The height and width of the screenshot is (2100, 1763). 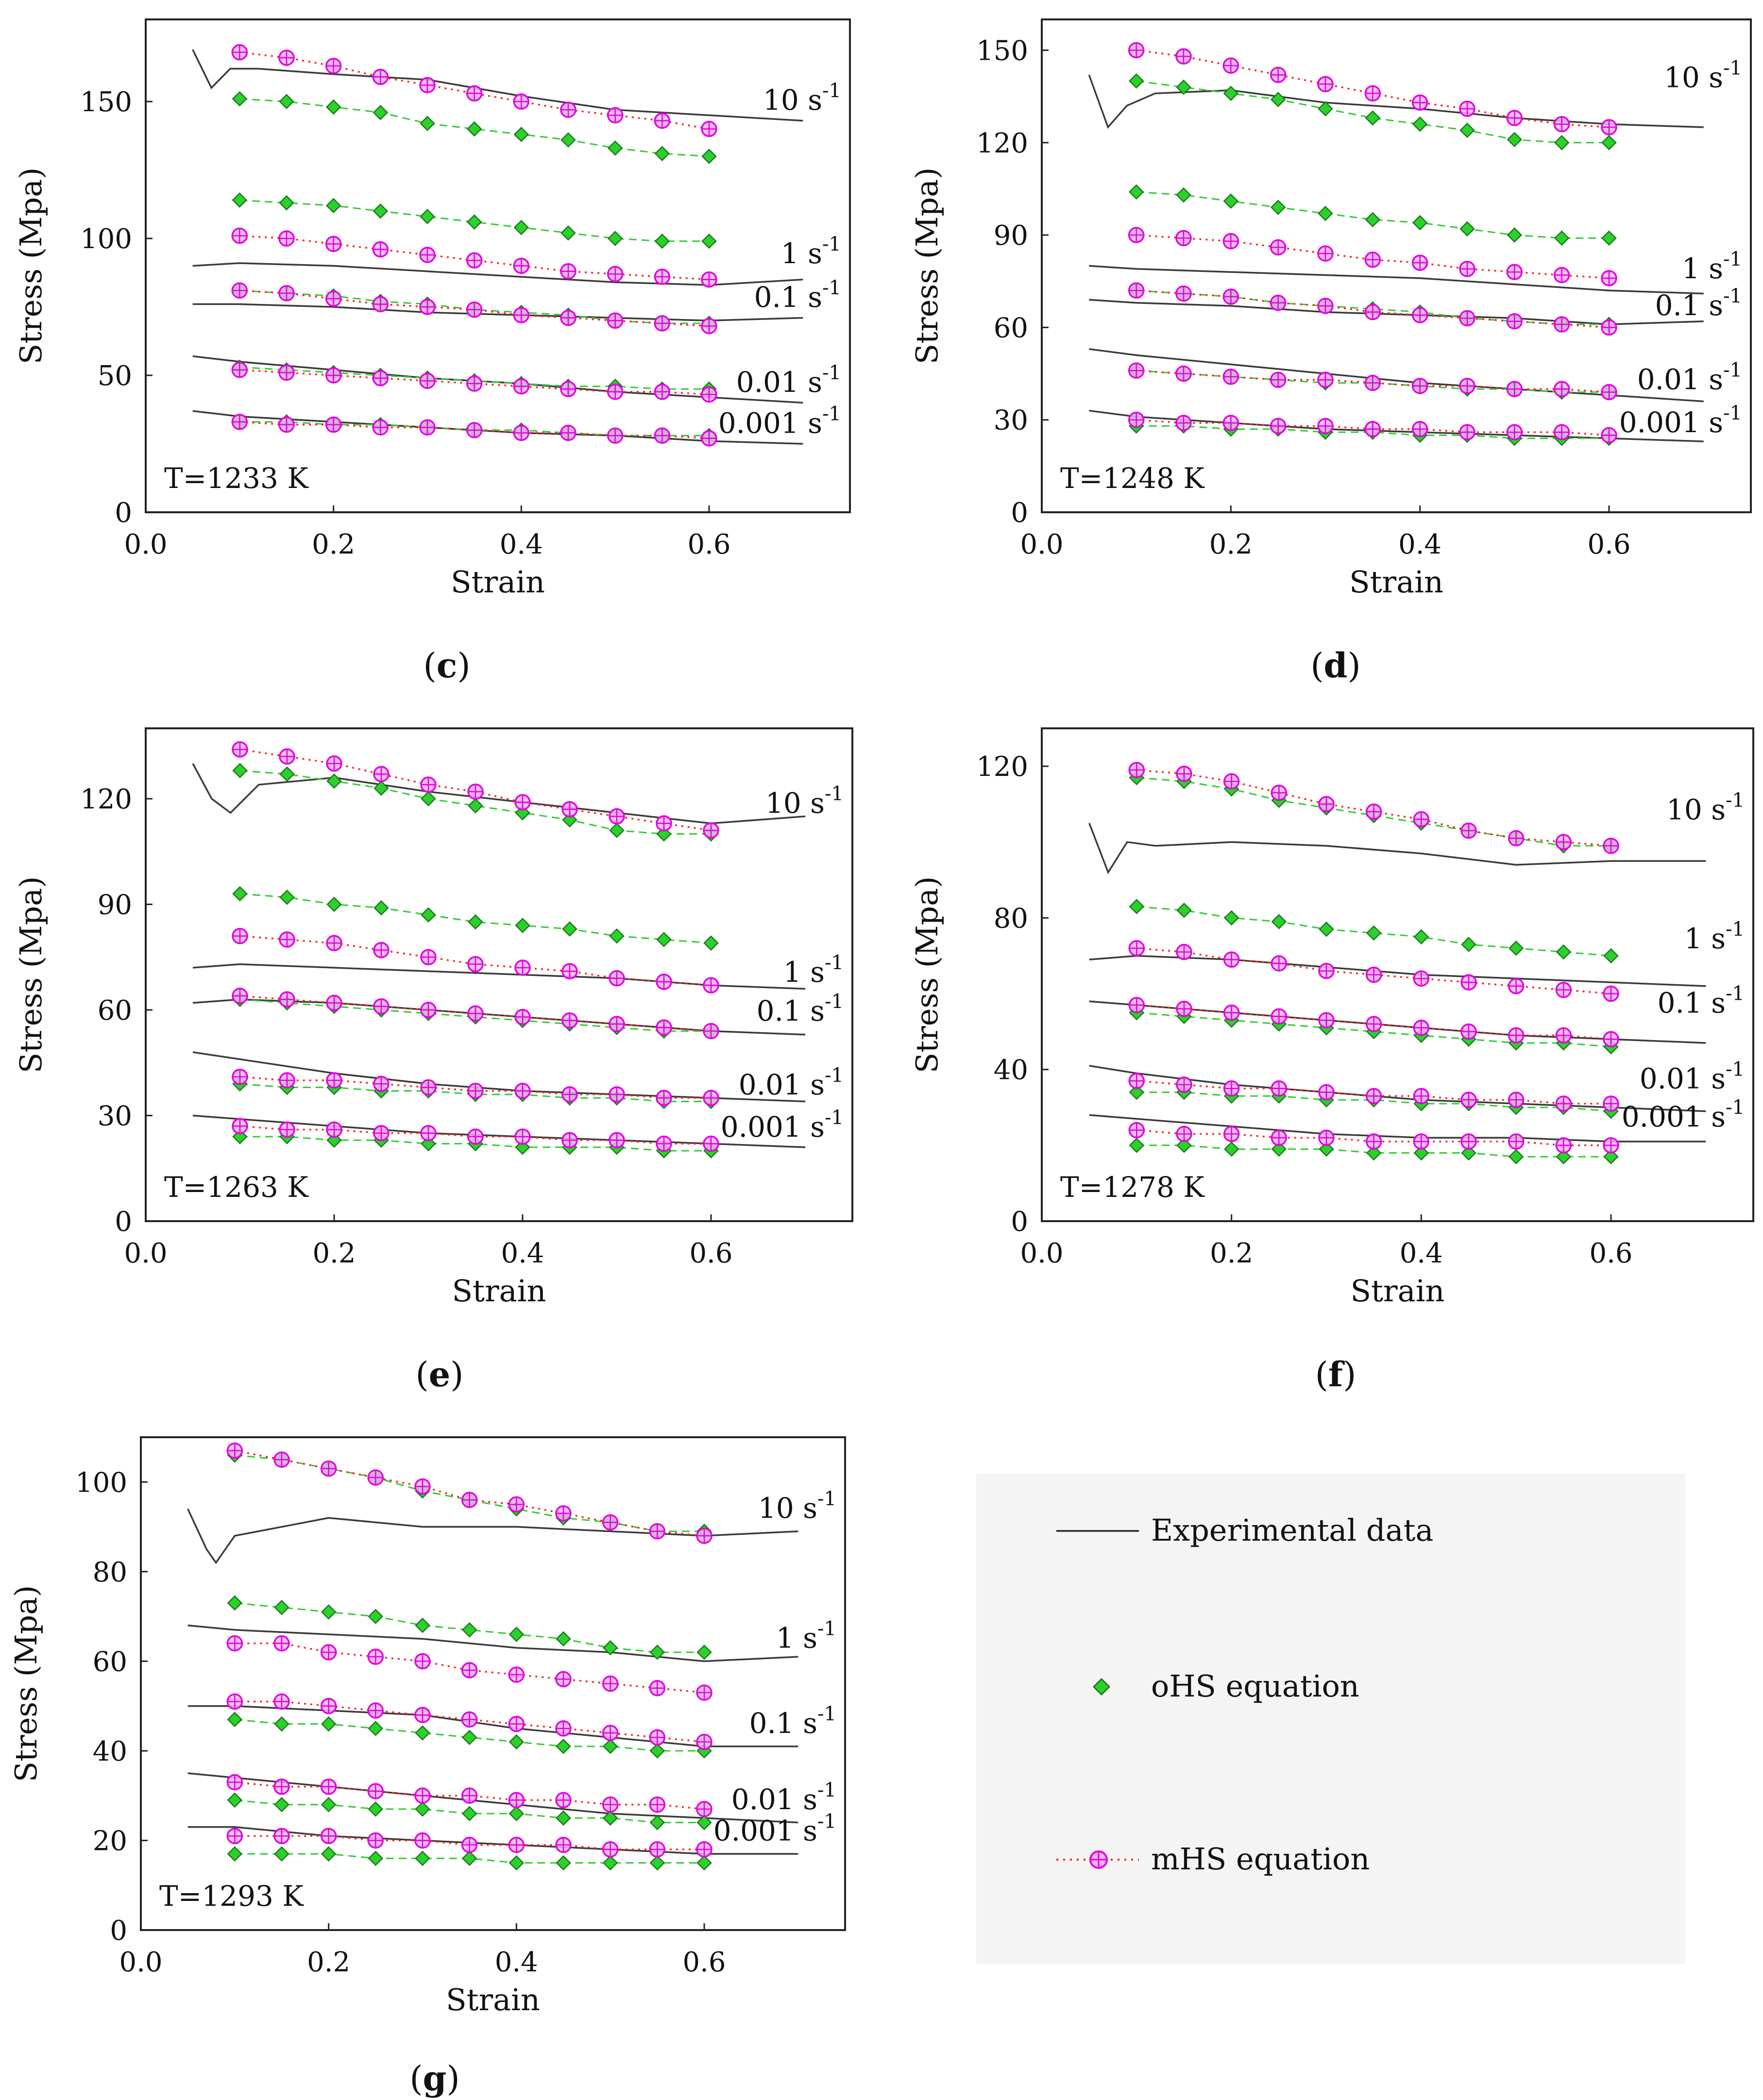 What do you see at coordinates (1398, 1291) in the screenshot?
I see `x-axis-title: Strain` at bounding box center [1398, 1291].